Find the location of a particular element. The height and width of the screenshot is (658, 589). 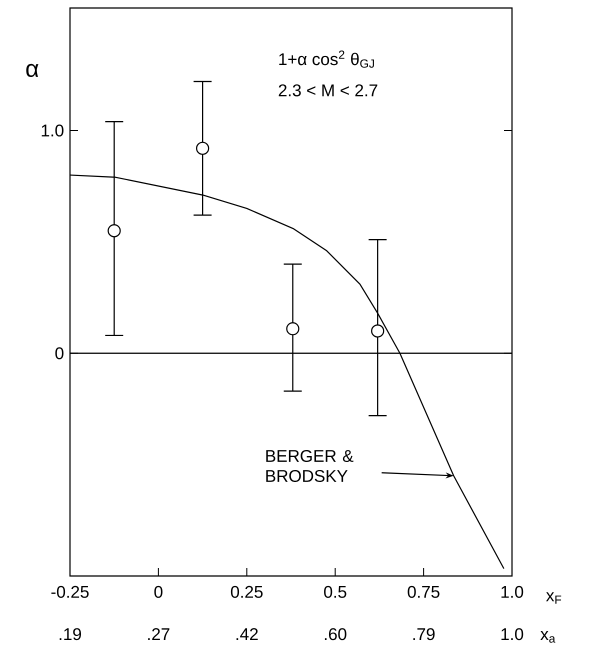

text: .79 is located at coordinates (424, 634).